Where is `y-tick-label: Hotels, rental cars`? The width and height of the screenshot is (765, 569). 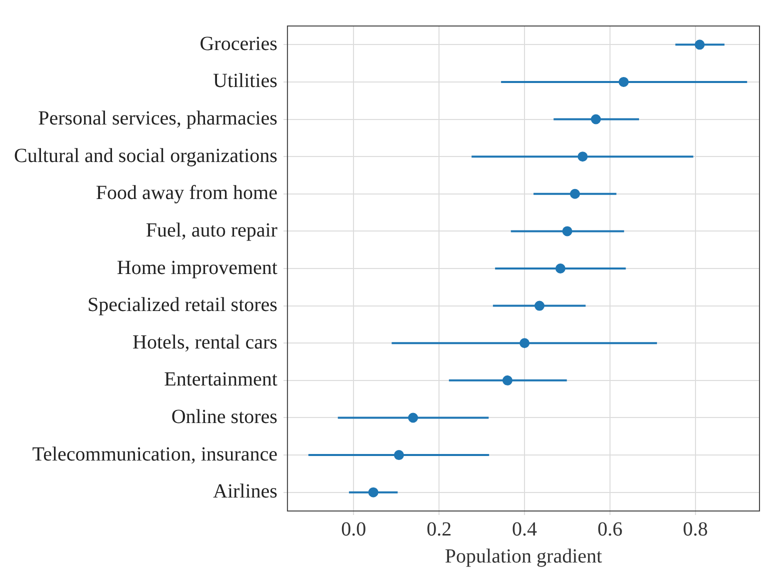 y-tick-label: Hotels, rental cars is located at coordinates (205, 342).